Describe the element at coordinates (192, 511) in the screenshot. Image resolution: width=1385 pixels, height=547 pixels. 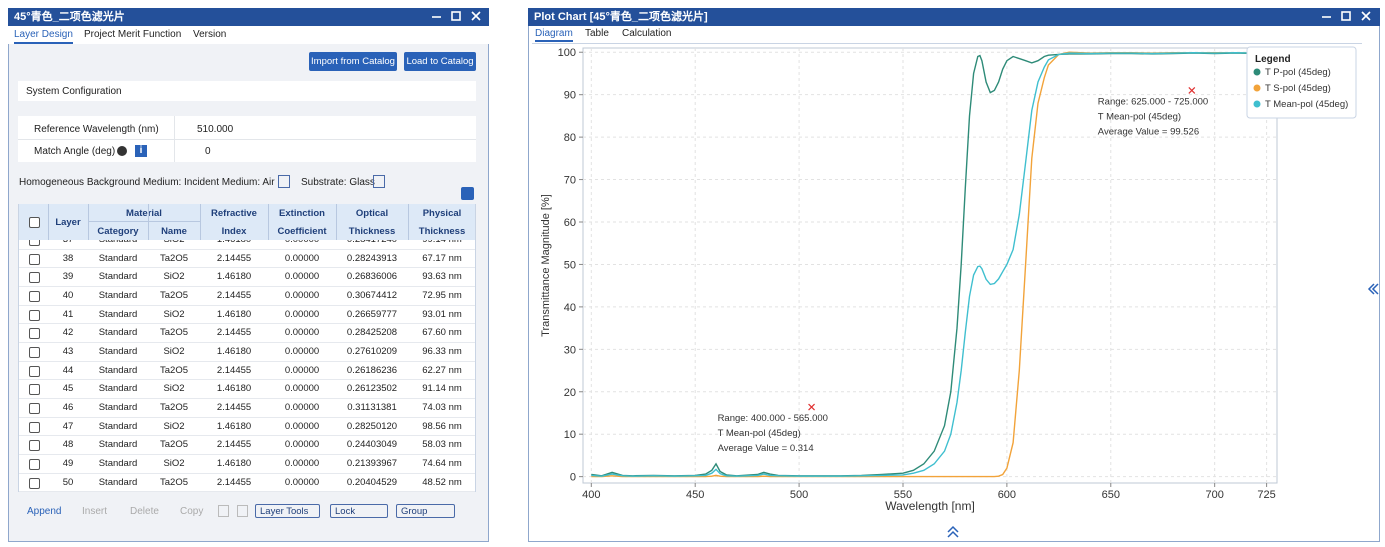
I see `footer-button: Copy` at that location.